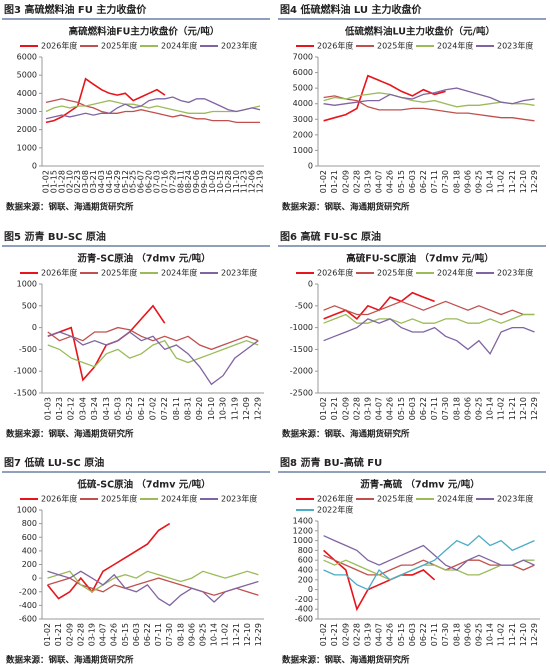 The image size is (550, 667). What do you see at coordinates (351, 9) in the screenshot?
I see `panel-heading: 图4 低硫燃料油 LU 主力收盘价` at bounding box center [351, 9].